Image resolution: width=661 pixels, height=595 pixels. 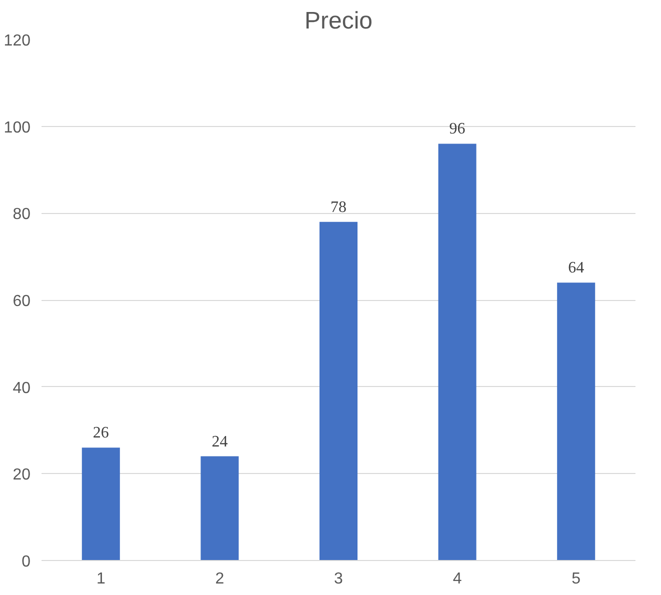 What do you see at coordinates (26, 562) in the screenshot?
I see `y-tick-label: 0` at bounding box center [26, 562].